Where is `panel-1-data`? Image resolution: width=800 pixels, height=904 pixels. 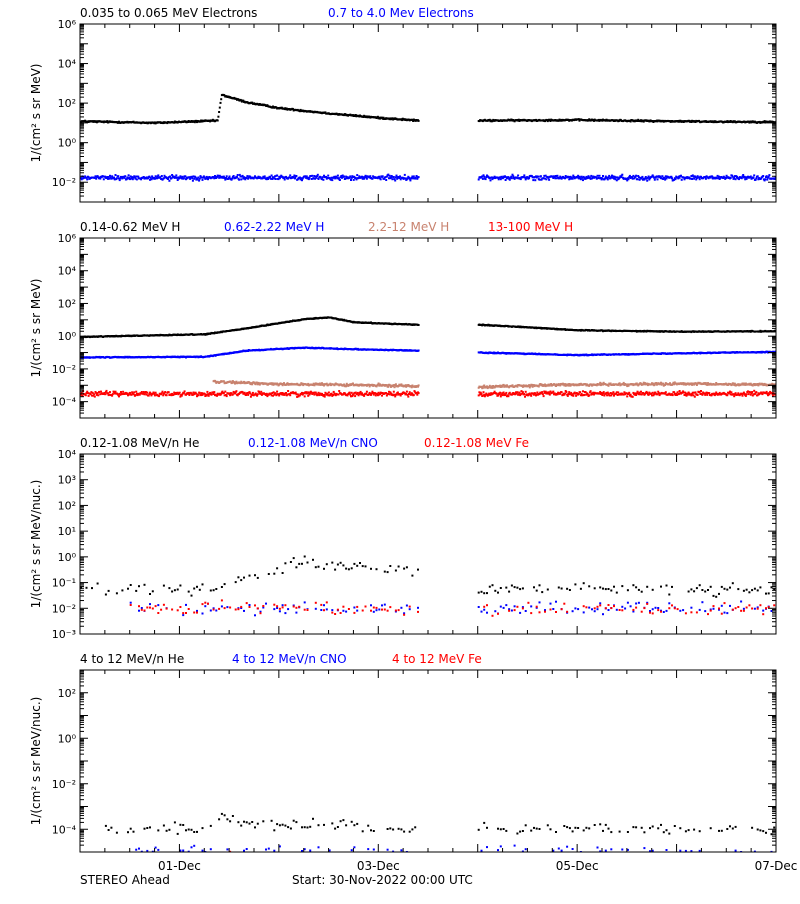
panel-1-data is located at coordinates (429, 138).